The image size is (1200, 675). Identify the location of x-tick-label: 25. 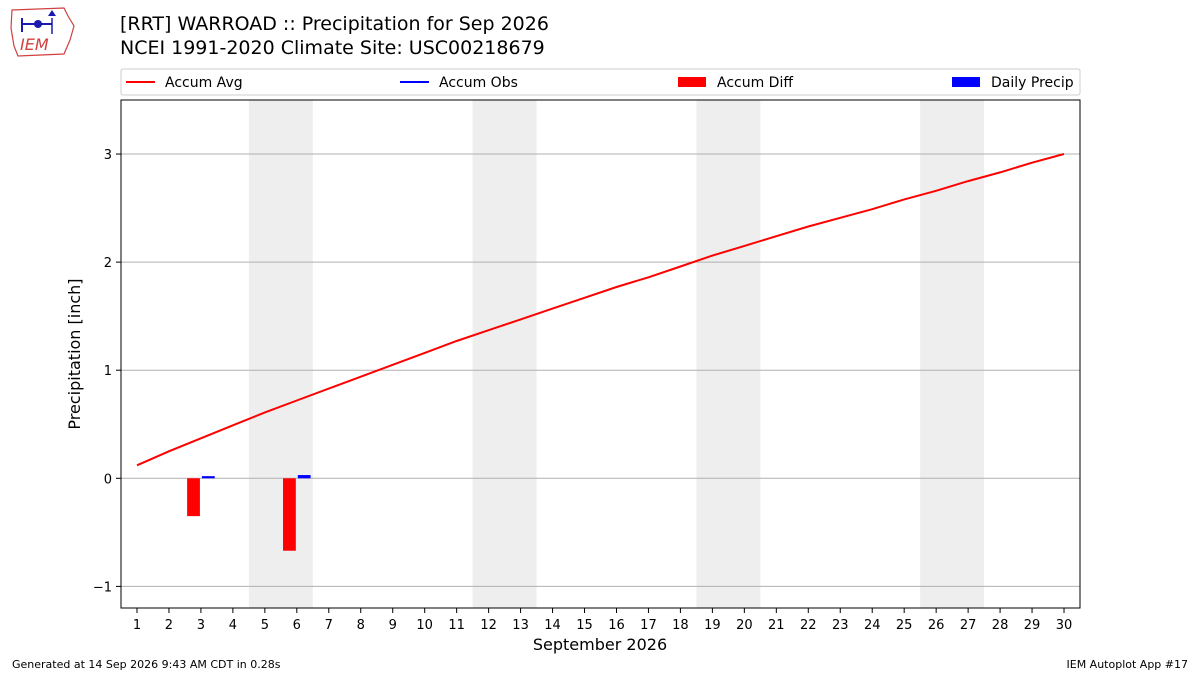
(904, 625).